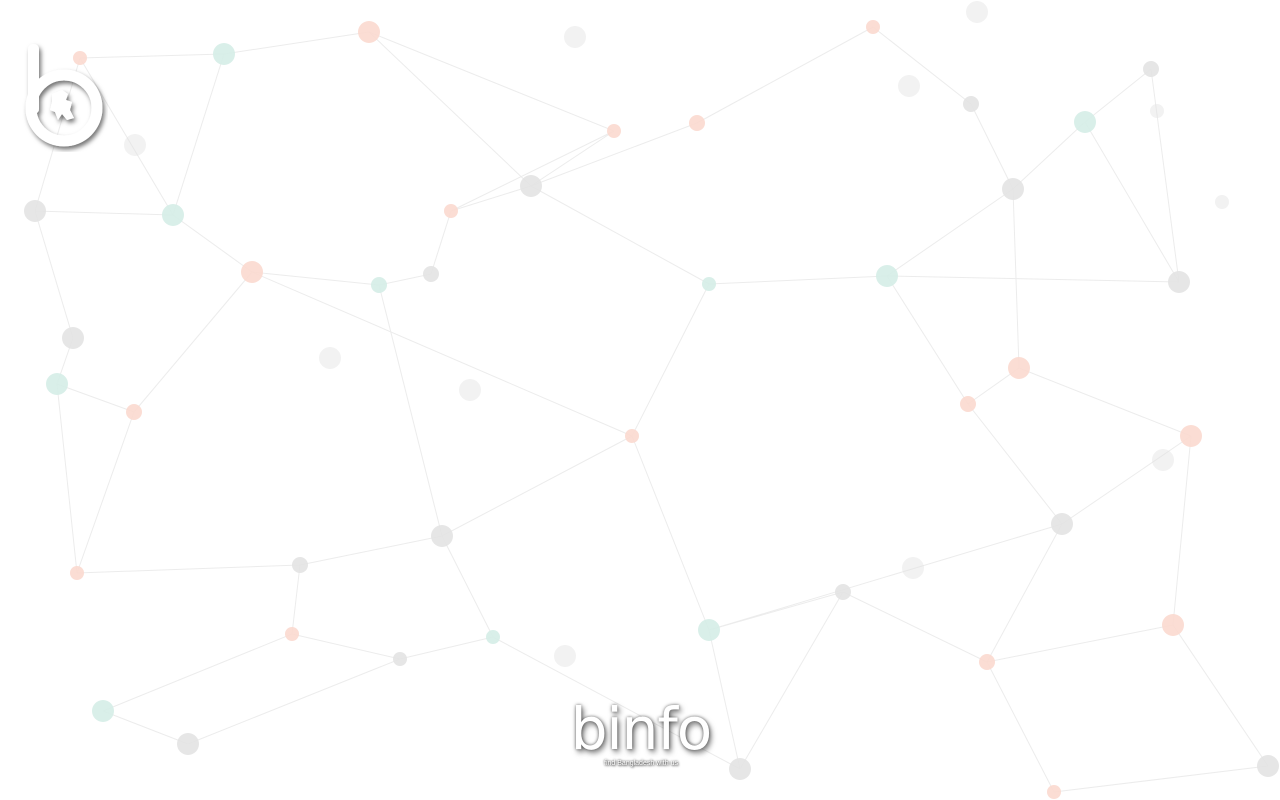 The height and width of the screenshot is (800, 1280). I want to click on b-logo-icon, so click(65, 96).